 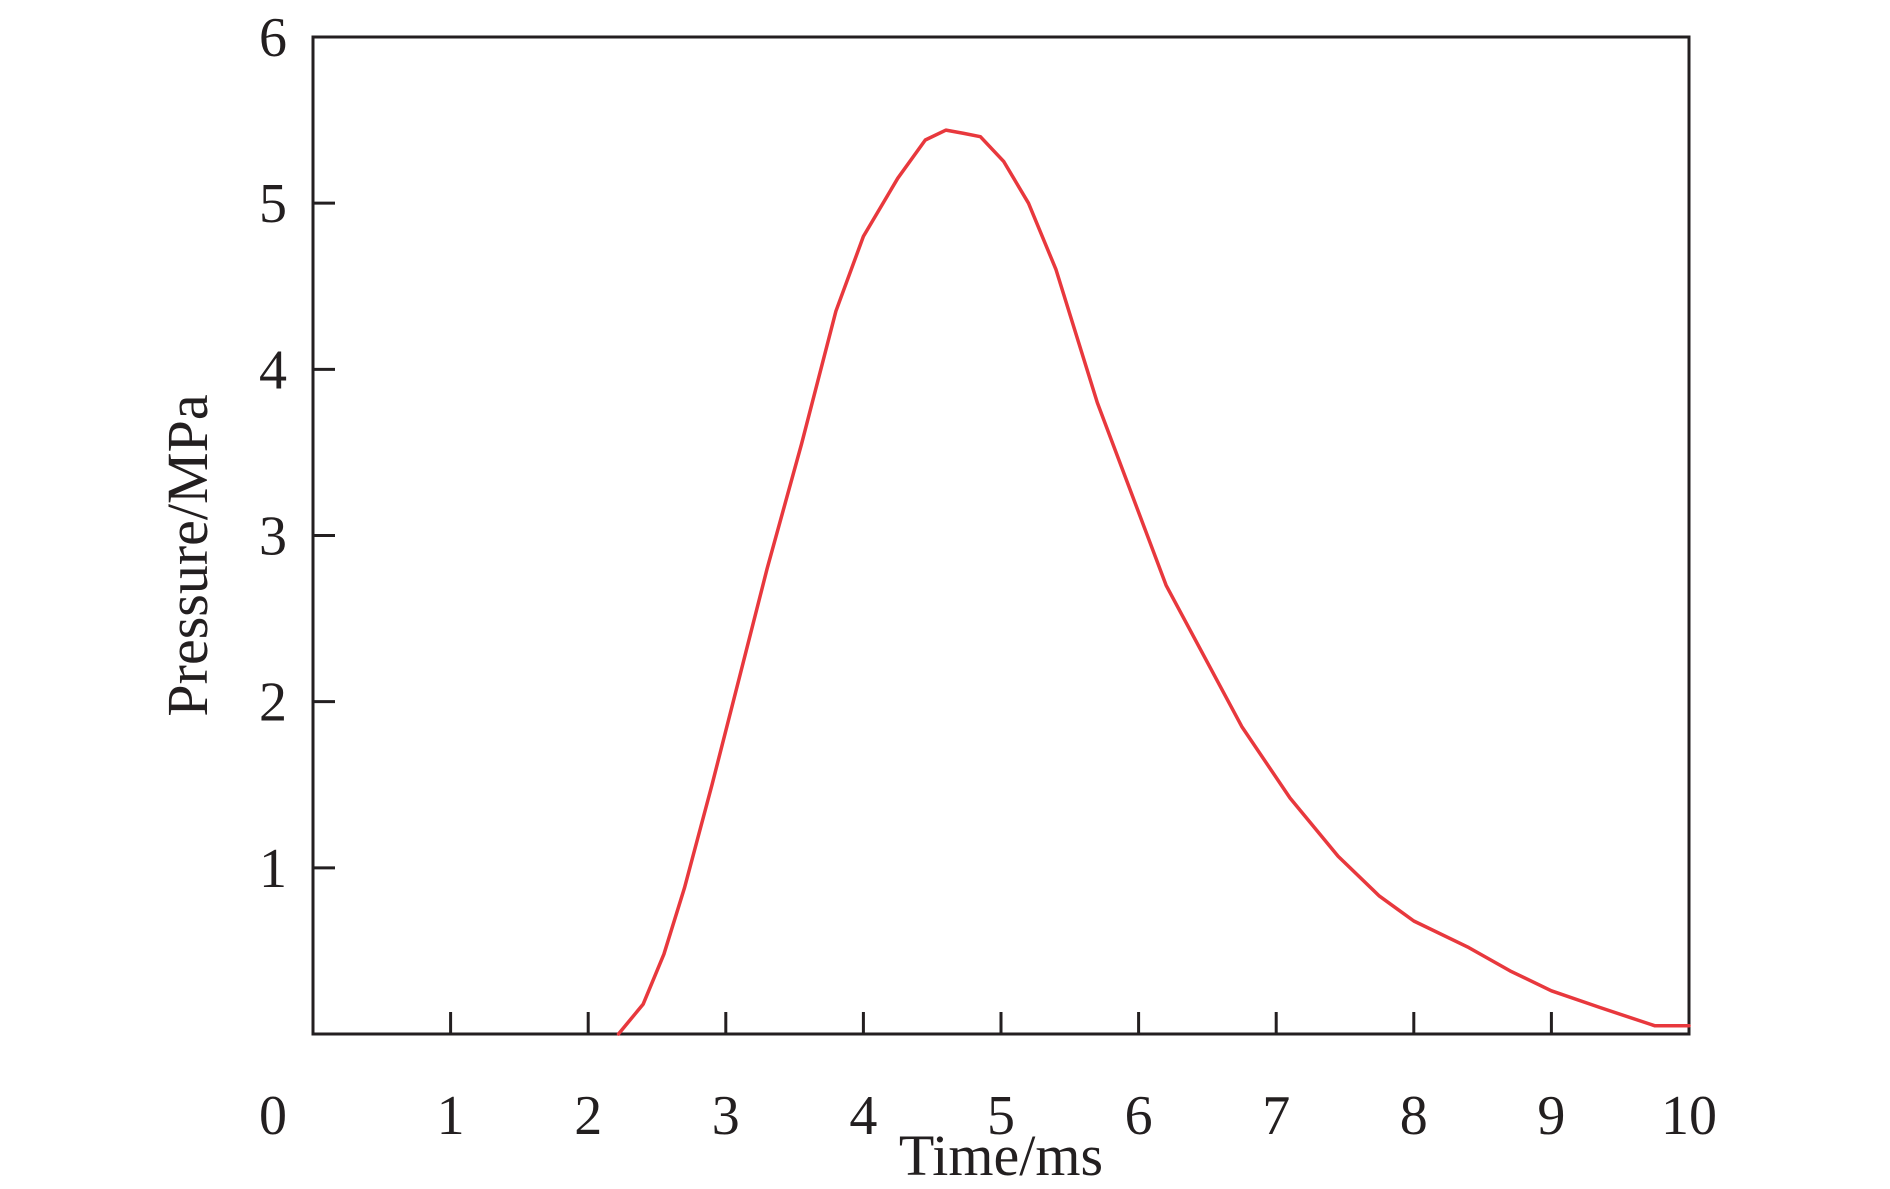 What do you see at coordinates (273, 38) in the screenshot?
I see `y-tick-label: 6` at bounding box center [273, 38].